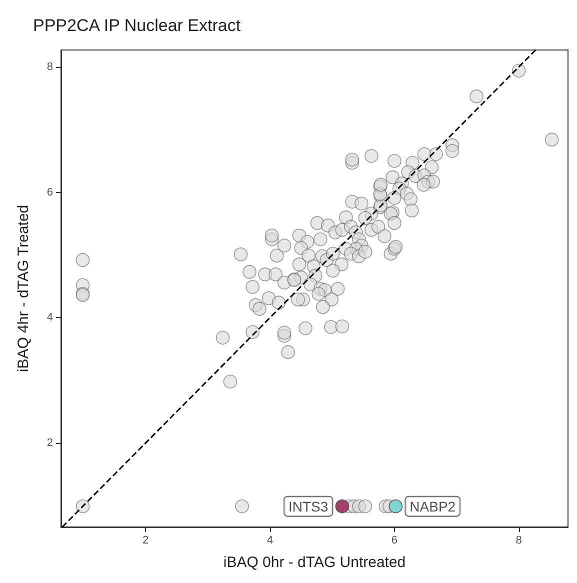 The image size is (577, 583). Describe the element at coordinates (394, 540) in the screenshot. I see `x-tick-label: 6` at that location.